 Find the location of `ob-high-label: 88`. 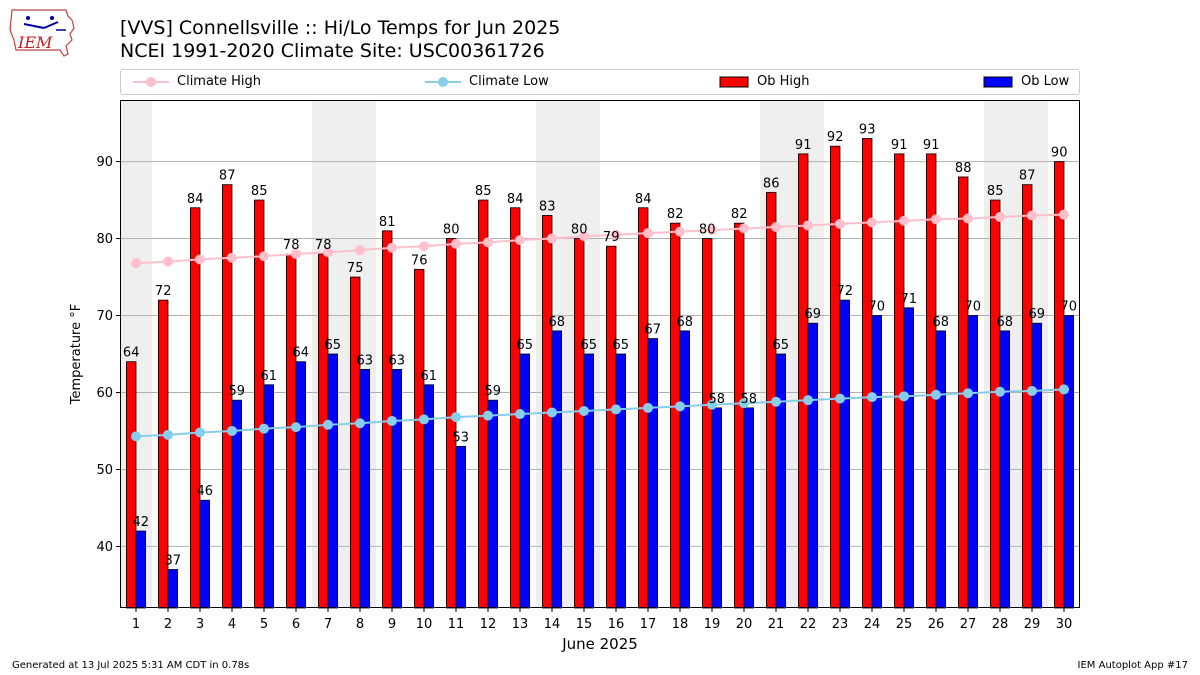

ob-high-label: 88 is located at coordinates (963, 168).